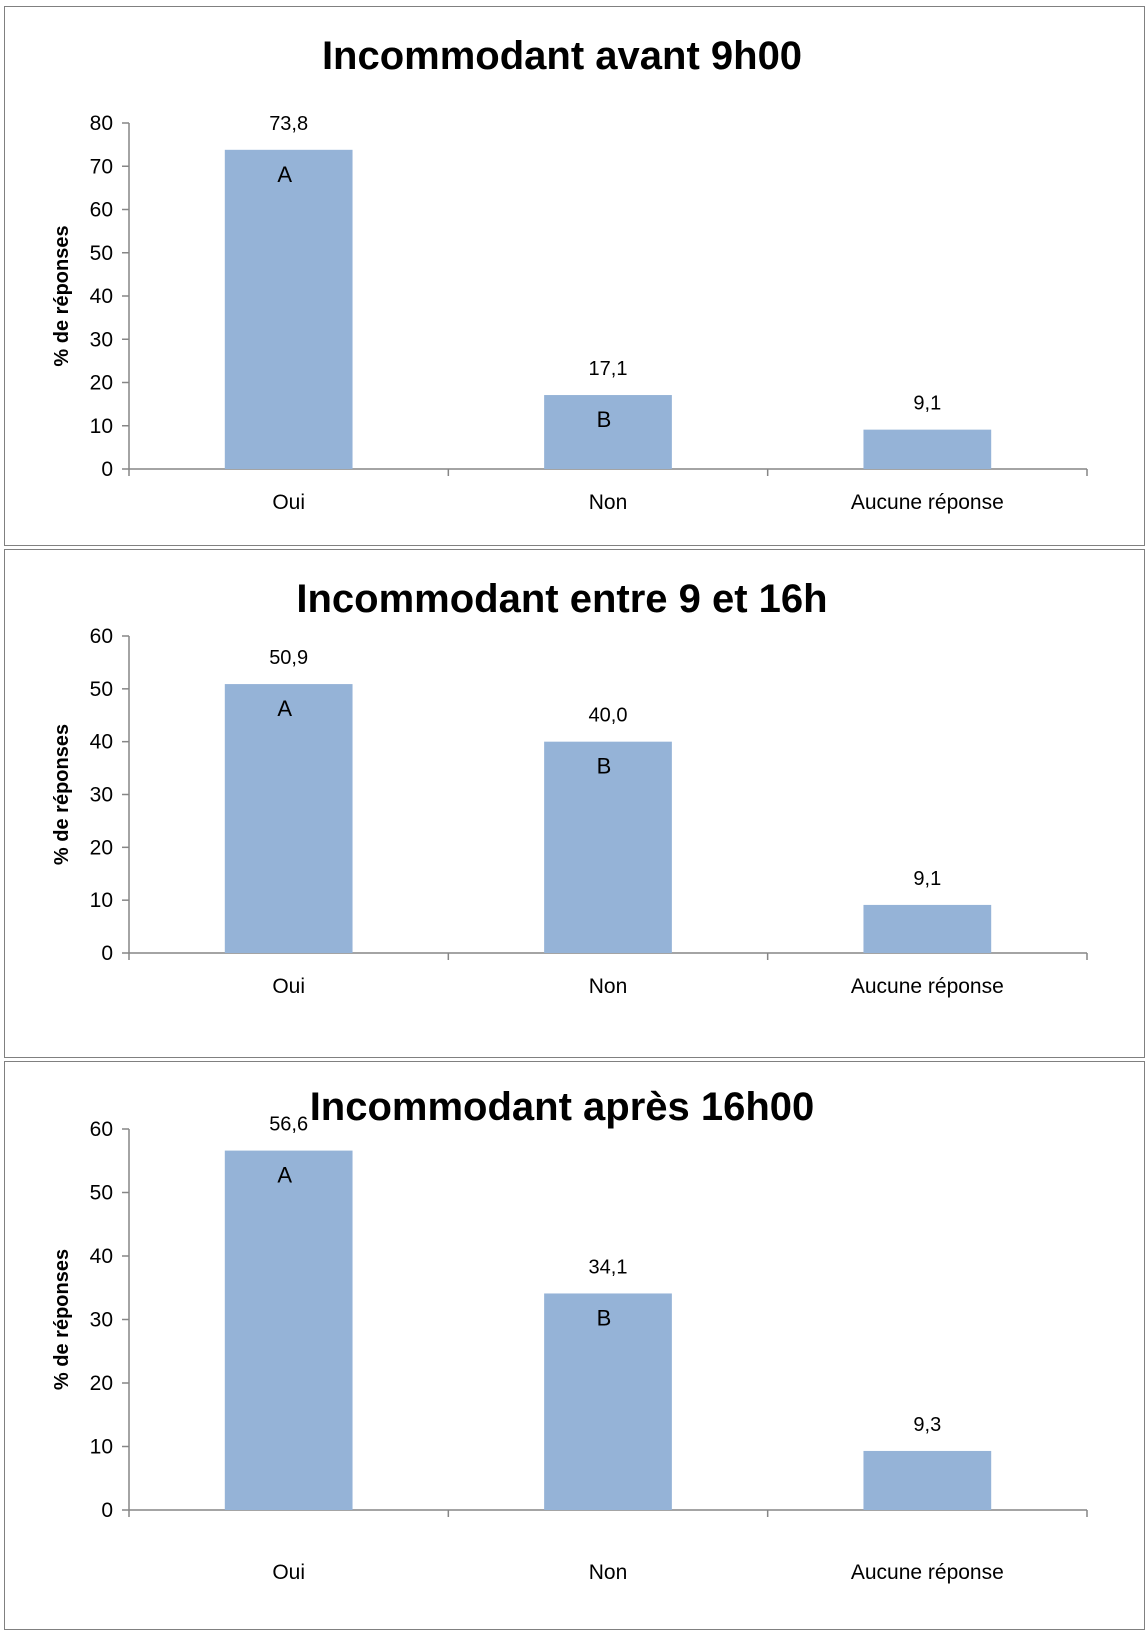  What do you see at coordinates (101, 123) in the screenshot?
I see `y-tick-label: 80` at bounding box center [101, 123].